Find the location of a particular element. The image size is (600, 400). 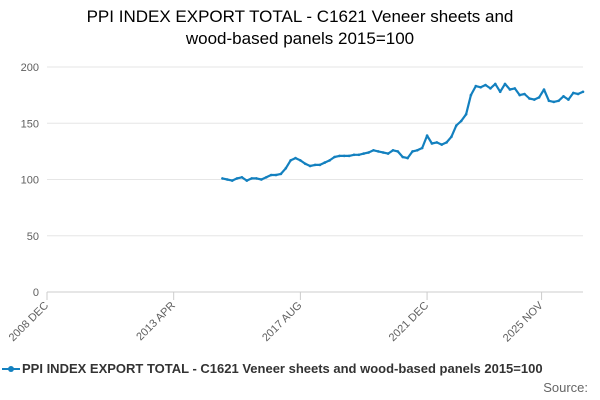

x-tick-label: 2013 APR is located at coordinates (156, 322).